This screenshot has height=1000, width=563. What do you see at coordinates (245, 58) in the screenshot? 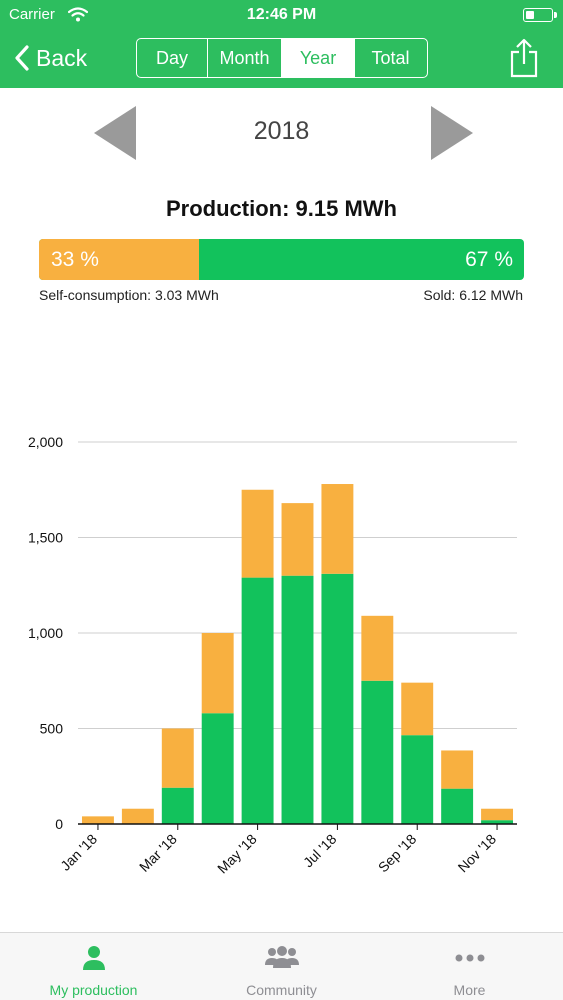
I see `segment-month: Month` at bounding box center [245, 58].